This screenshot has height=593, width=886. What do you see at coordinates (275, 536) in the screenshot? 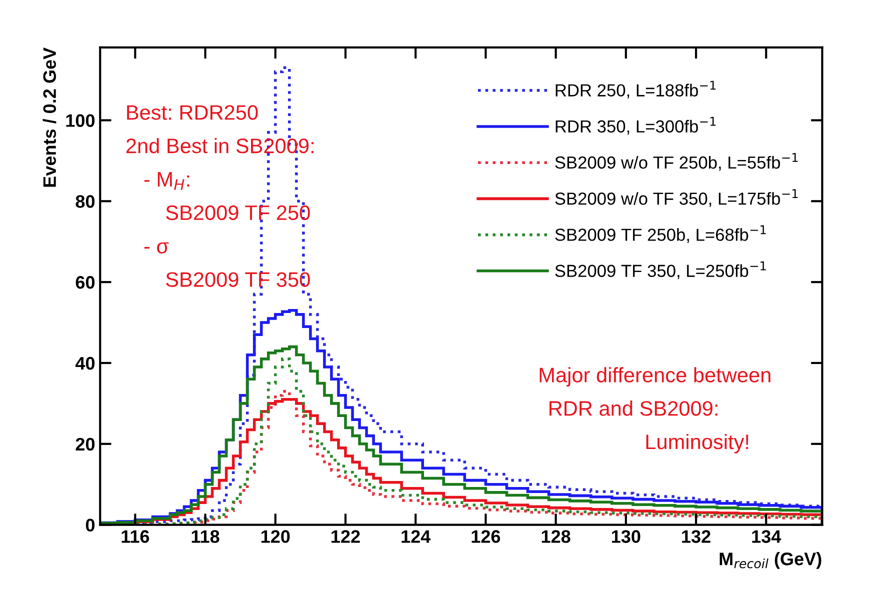
I see `x-tick-label: 120` at bounding box center [275, 536].